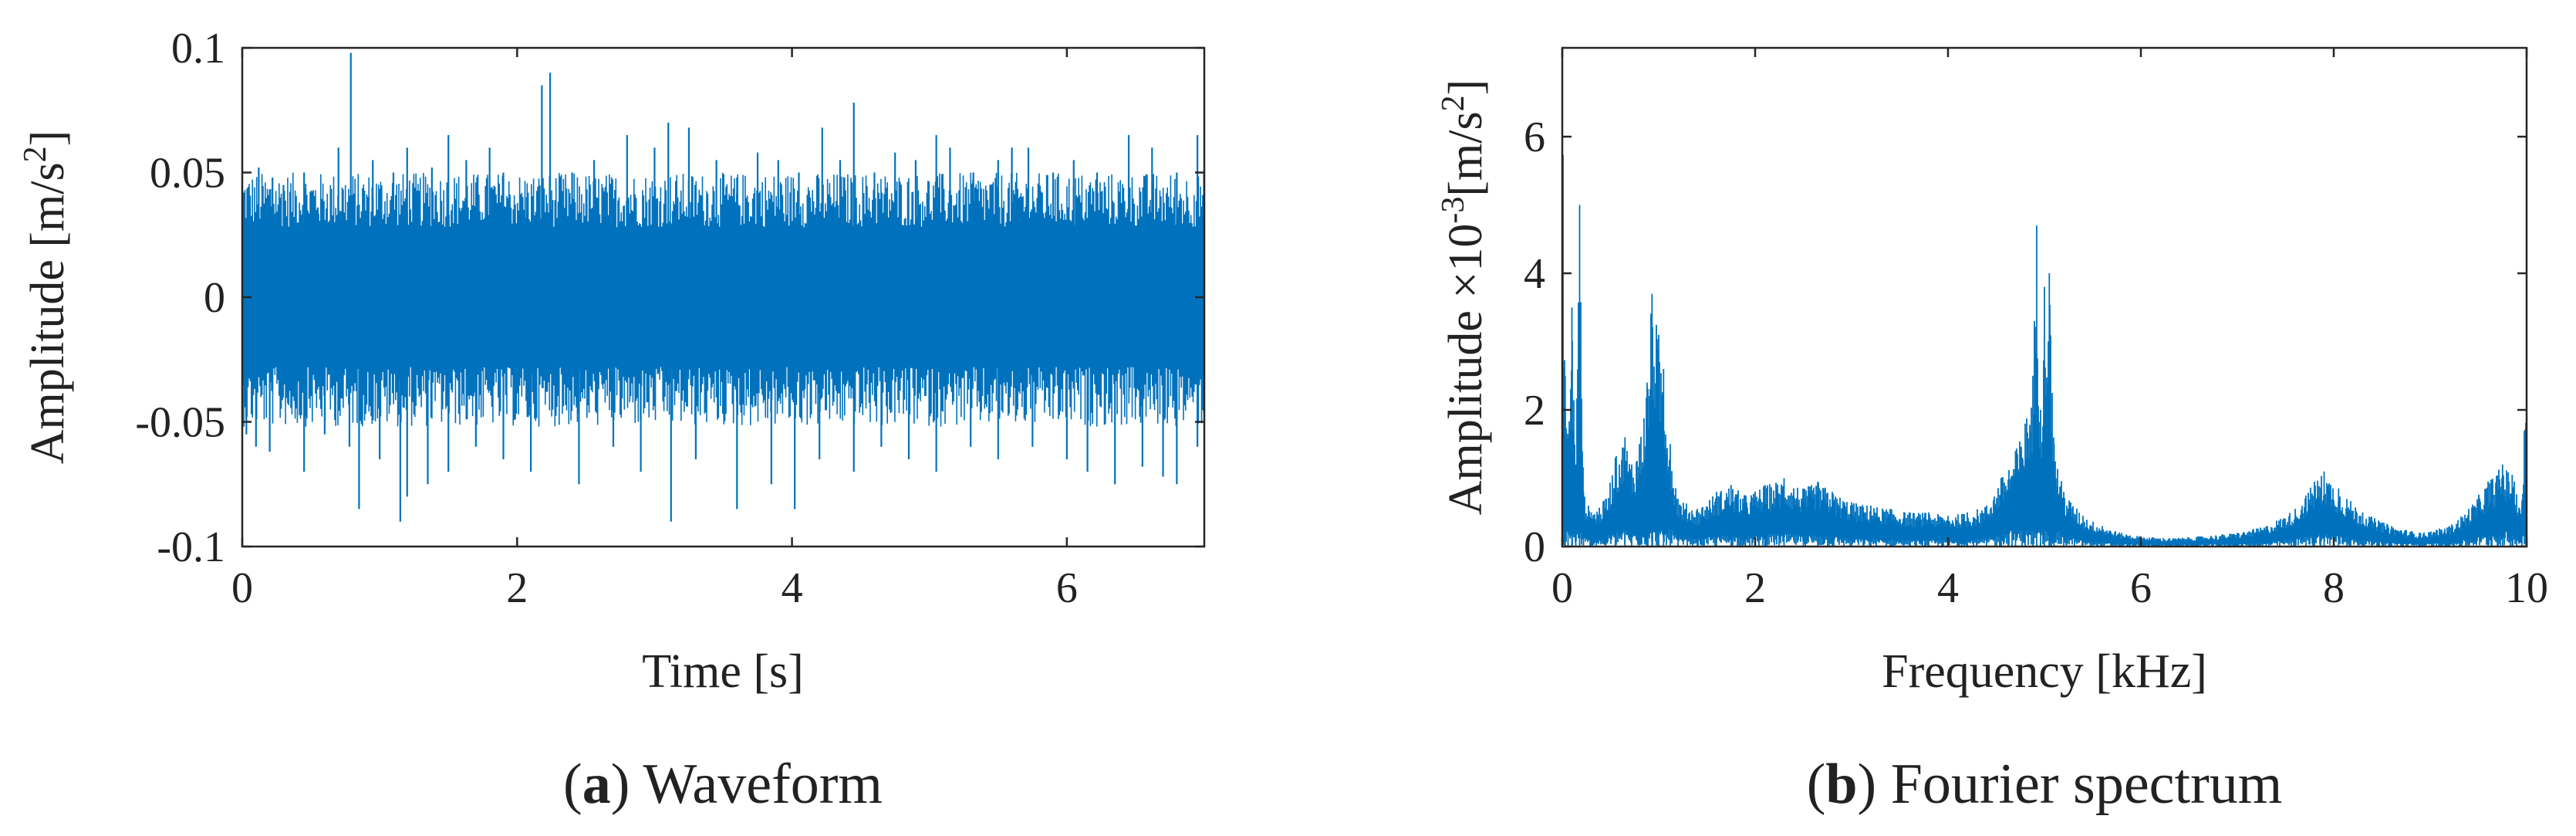 The width and height of the screenshot is (2576, 836). Describe the element at coordinates (1562, 588) in the screenshot. I see `spectrum-xtick-label: 0` at that location.